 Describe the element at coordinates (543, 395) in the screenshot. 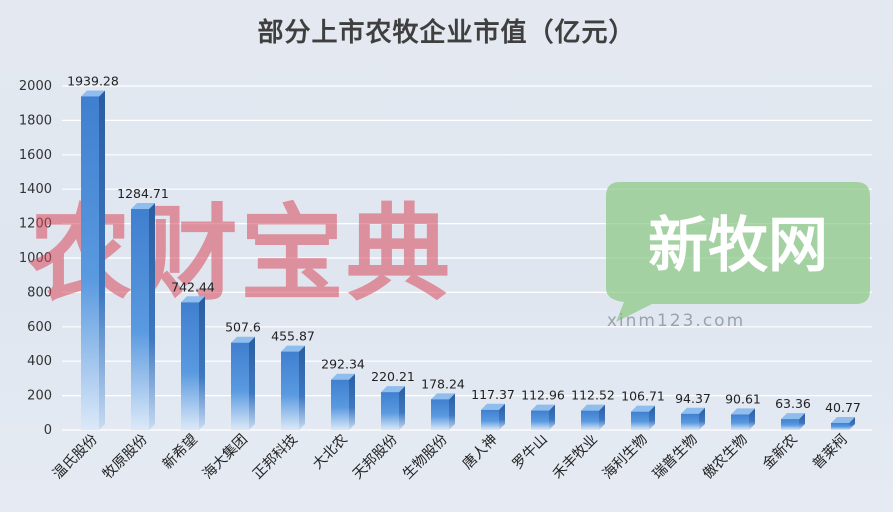

I see `data-label: 112.96` at that location.